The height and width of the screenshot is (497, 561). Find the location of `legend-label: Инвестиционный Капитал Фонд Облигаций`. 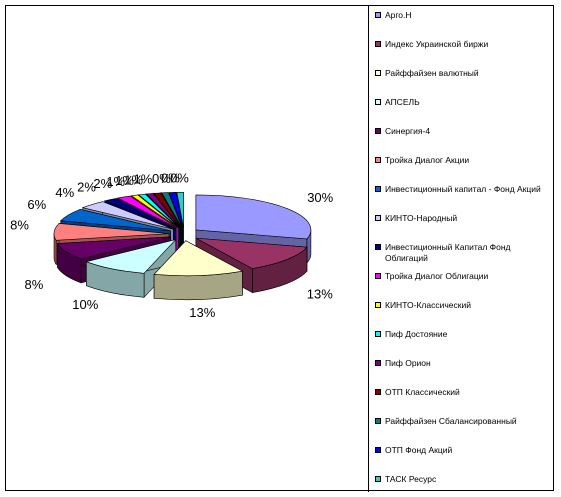

legend-label: Инвестиционный Капитал Фонд Облигаций is located at coordinates (448, 252).